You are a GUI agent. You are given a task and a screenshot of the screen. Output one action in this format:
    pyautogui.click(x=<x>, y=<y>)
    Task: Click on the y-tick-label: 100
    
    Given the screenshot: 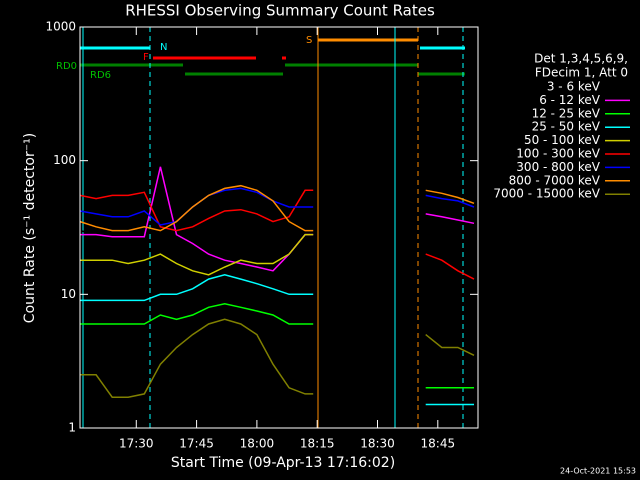 What is the action you would take?
    pyautogui.click(x=64, y=160)
    